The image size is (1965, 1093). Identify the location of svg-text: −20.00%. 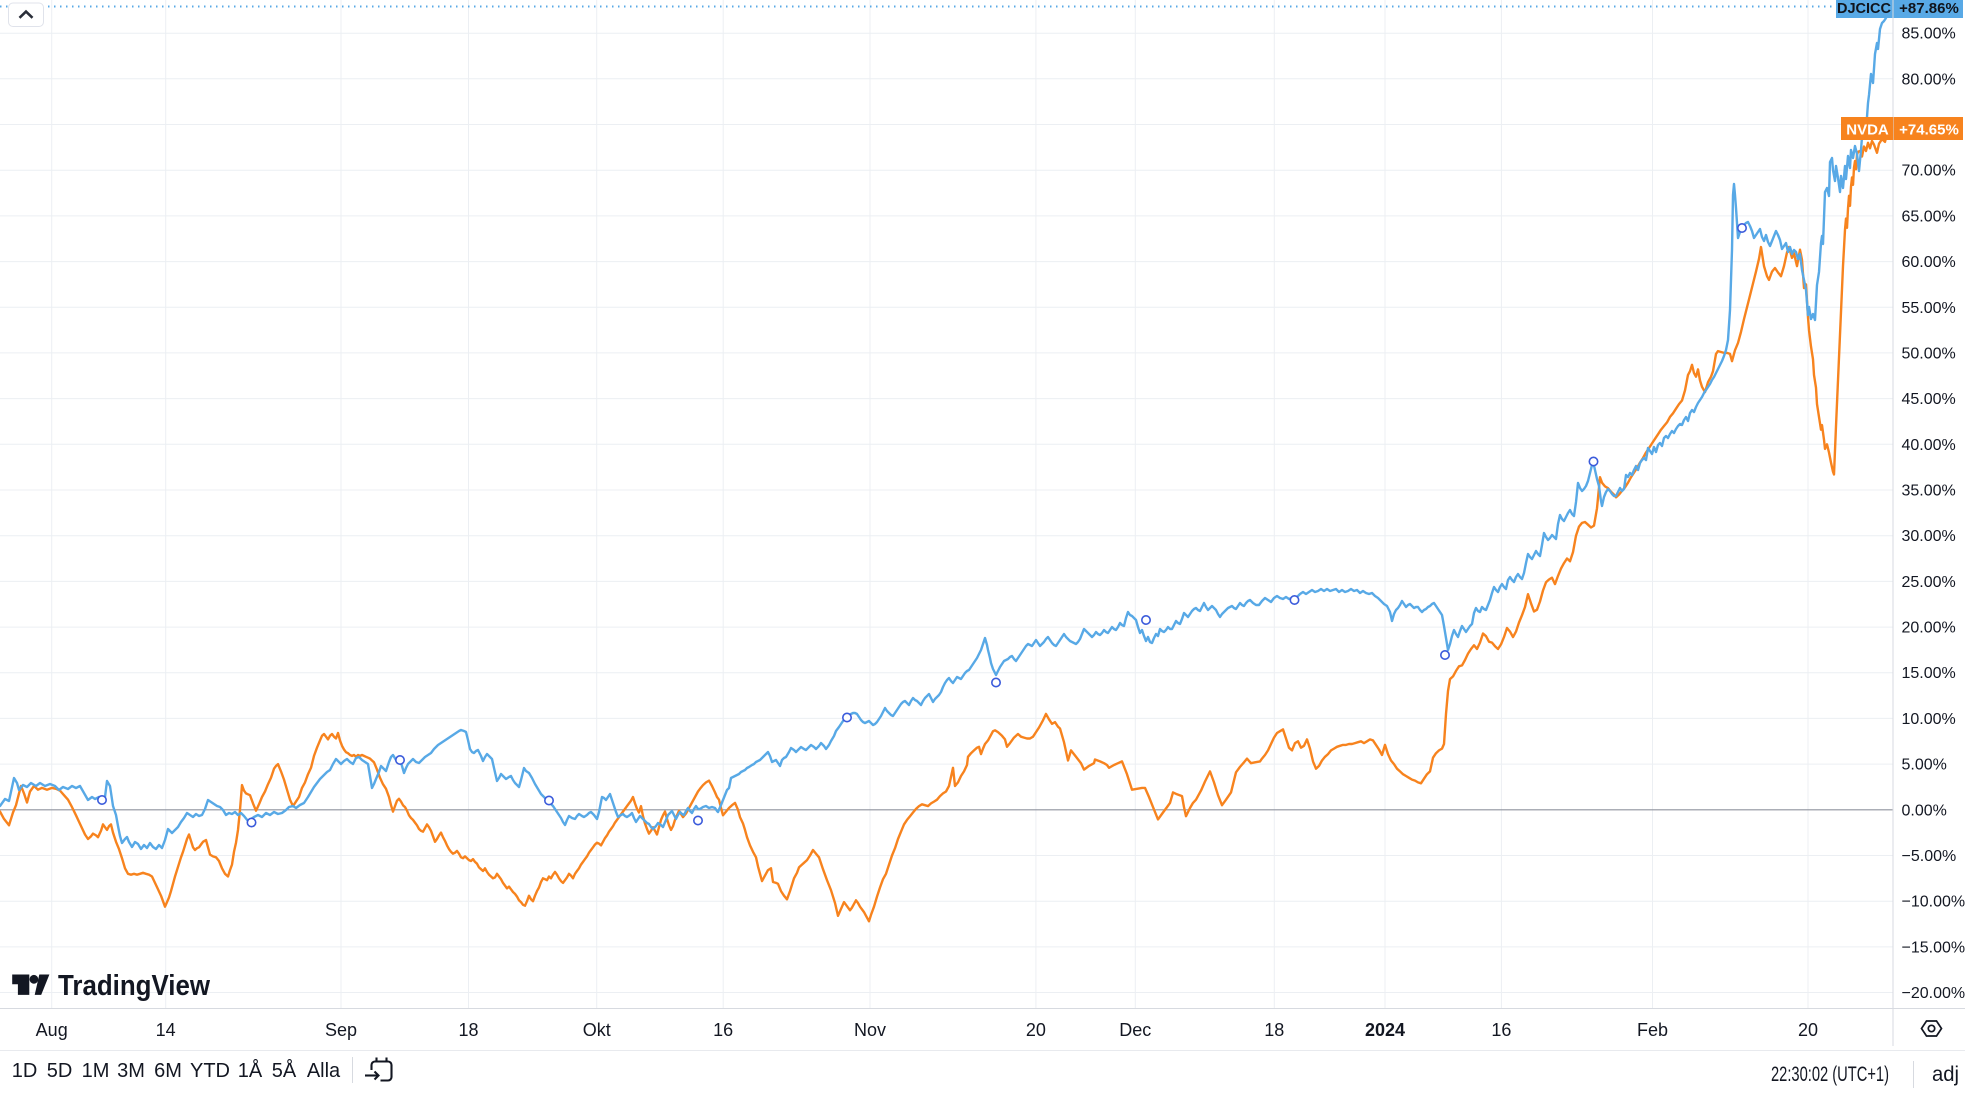
(1933, 993).